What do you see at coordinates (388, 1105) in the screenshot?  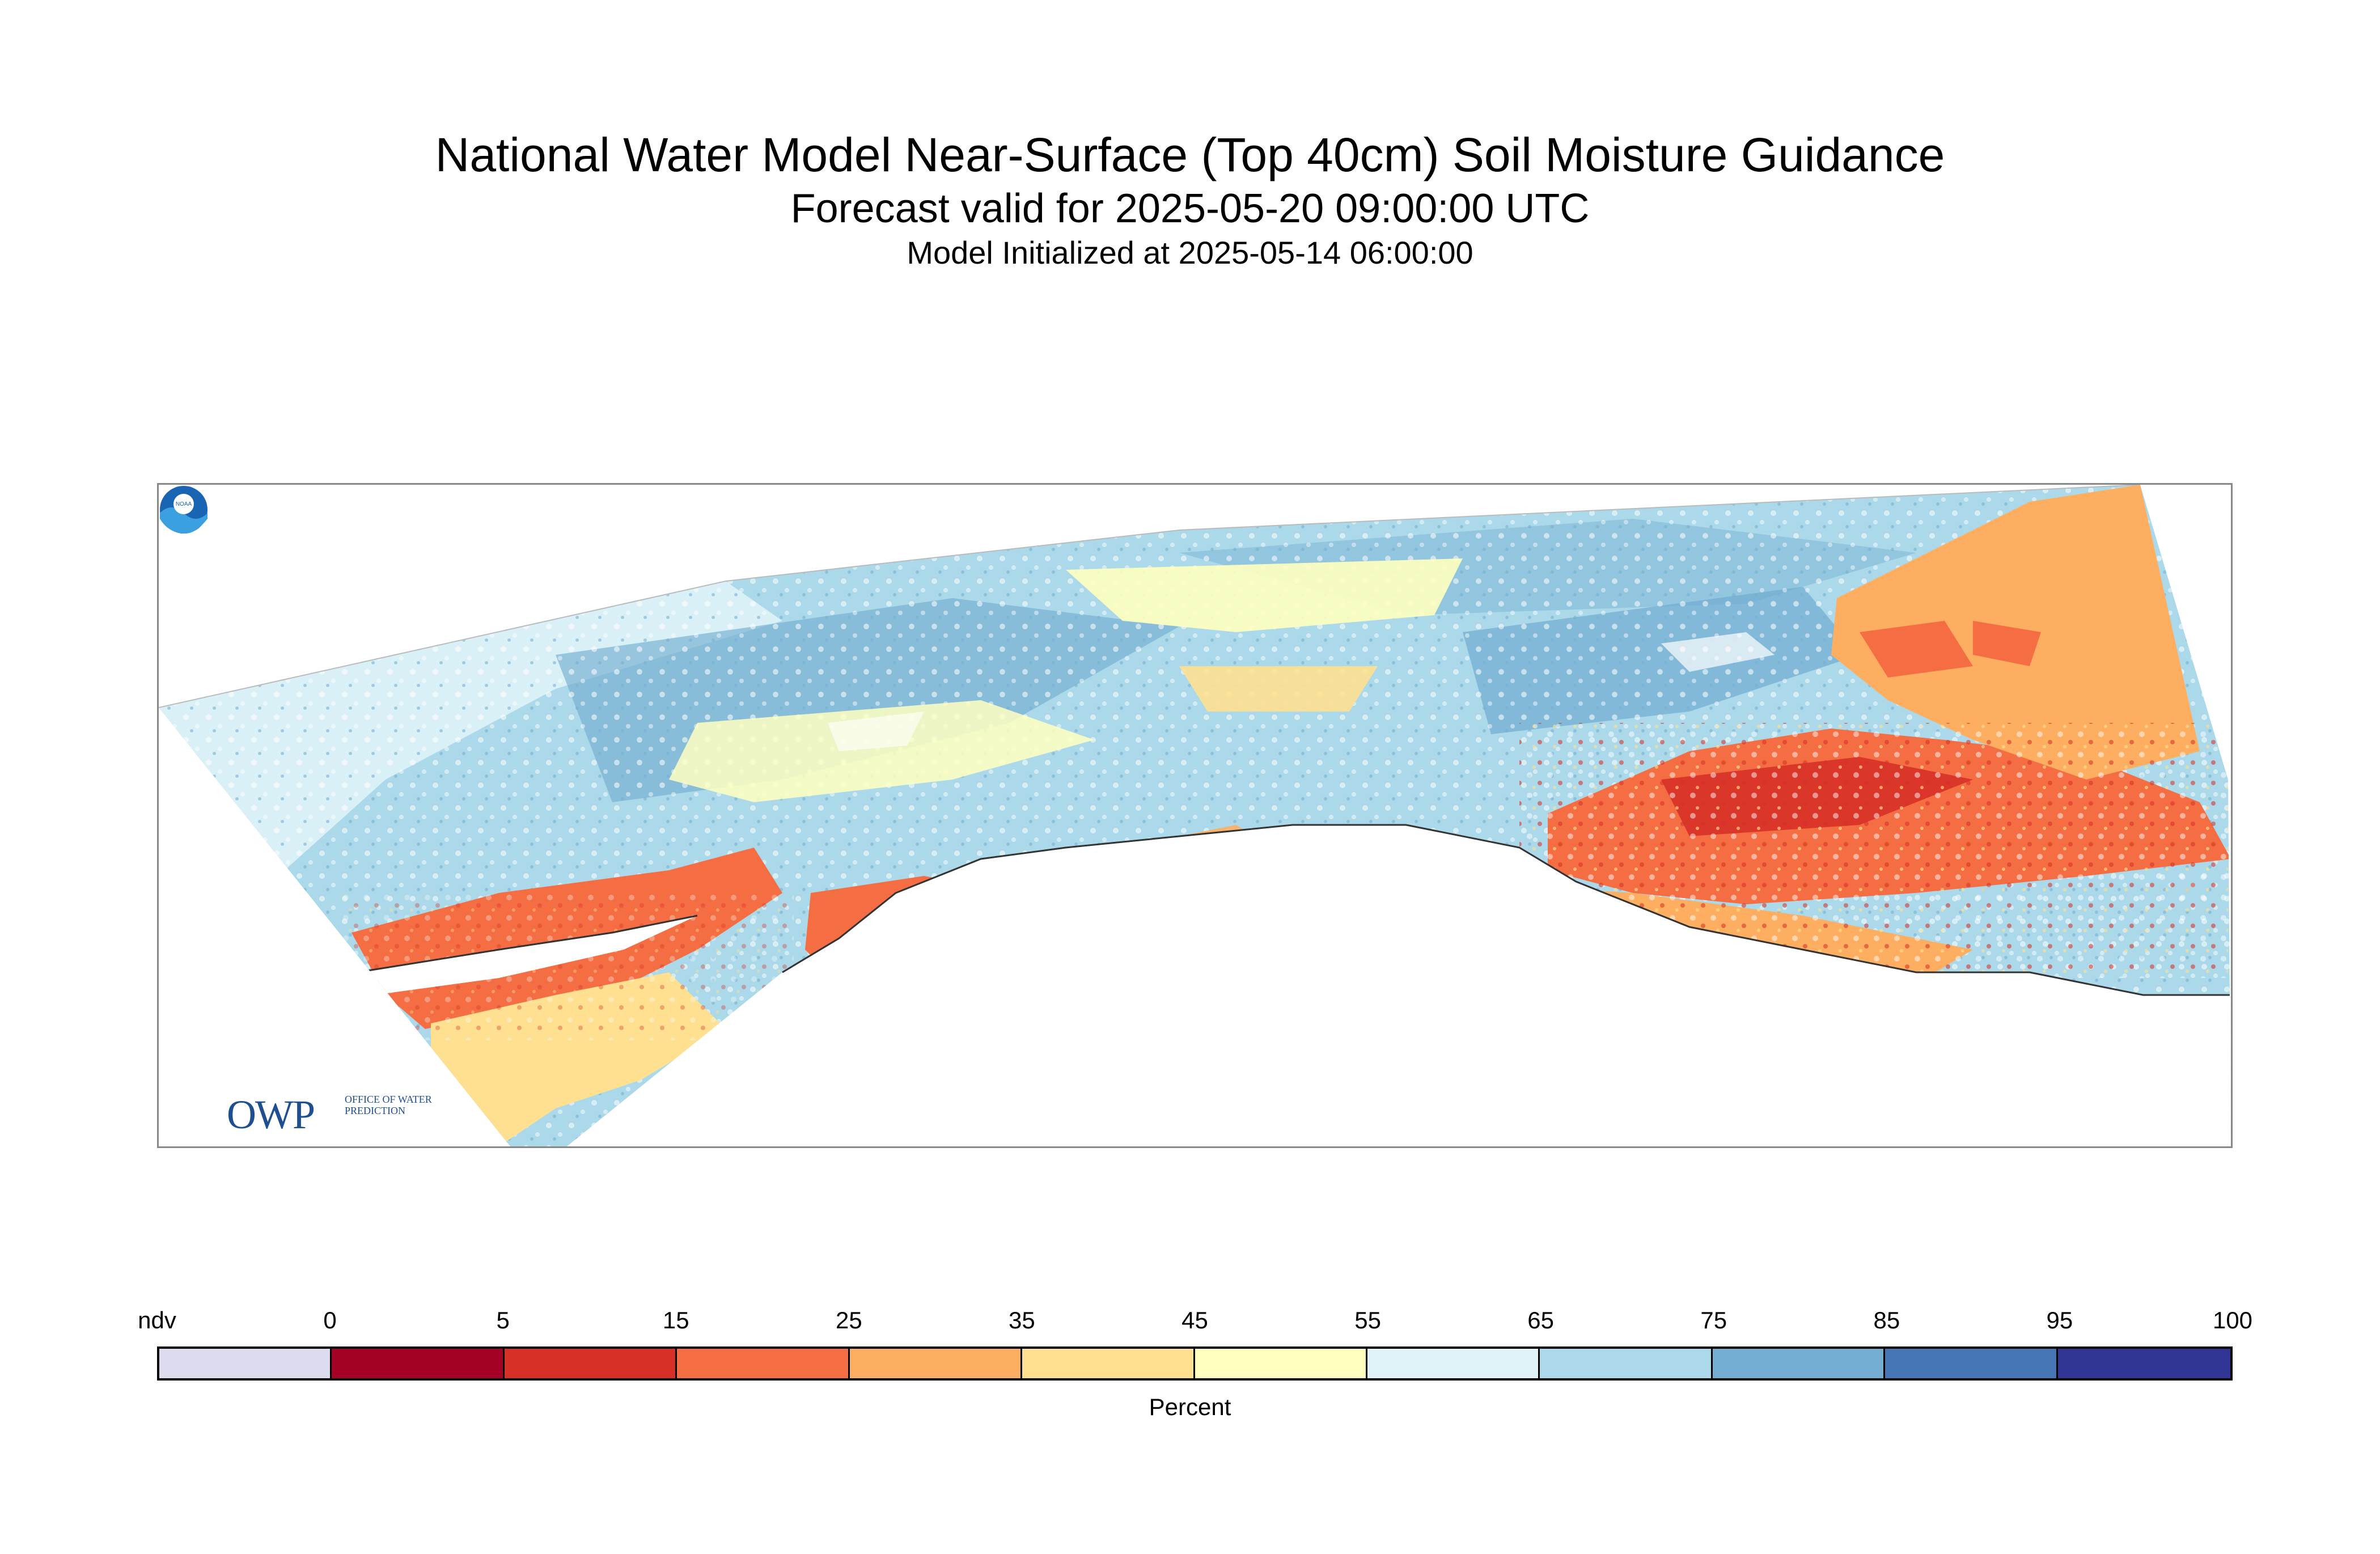 I see `owp-logo-text: OFFICE OF WATER PREDICTION` at bounding box center [388, 1105].